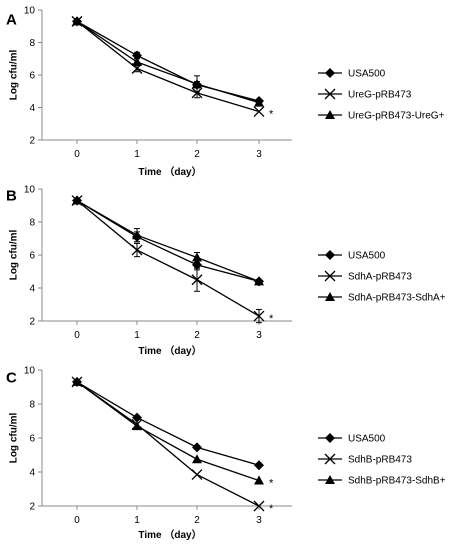  Describe the element at coordinates (397, 298) in the screenshot. I see `legend-entry: SdhA-pRB473-SdhA+` at that location.